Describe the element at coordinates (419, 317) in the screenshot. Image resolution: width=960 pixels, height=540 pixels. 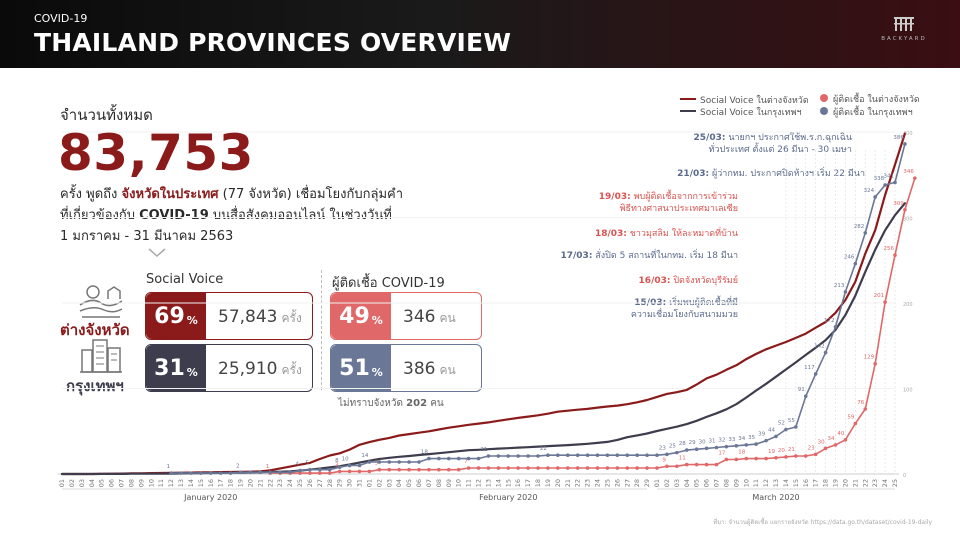
I see `count-number: 346` at that location.